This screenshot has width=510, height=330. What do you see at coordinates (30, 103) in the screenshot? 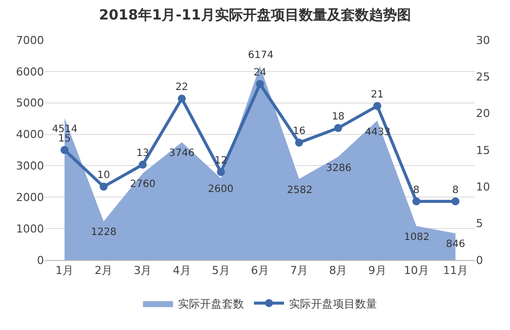
I see `y-tick-label: 5000` at bounding box center [30, 103].